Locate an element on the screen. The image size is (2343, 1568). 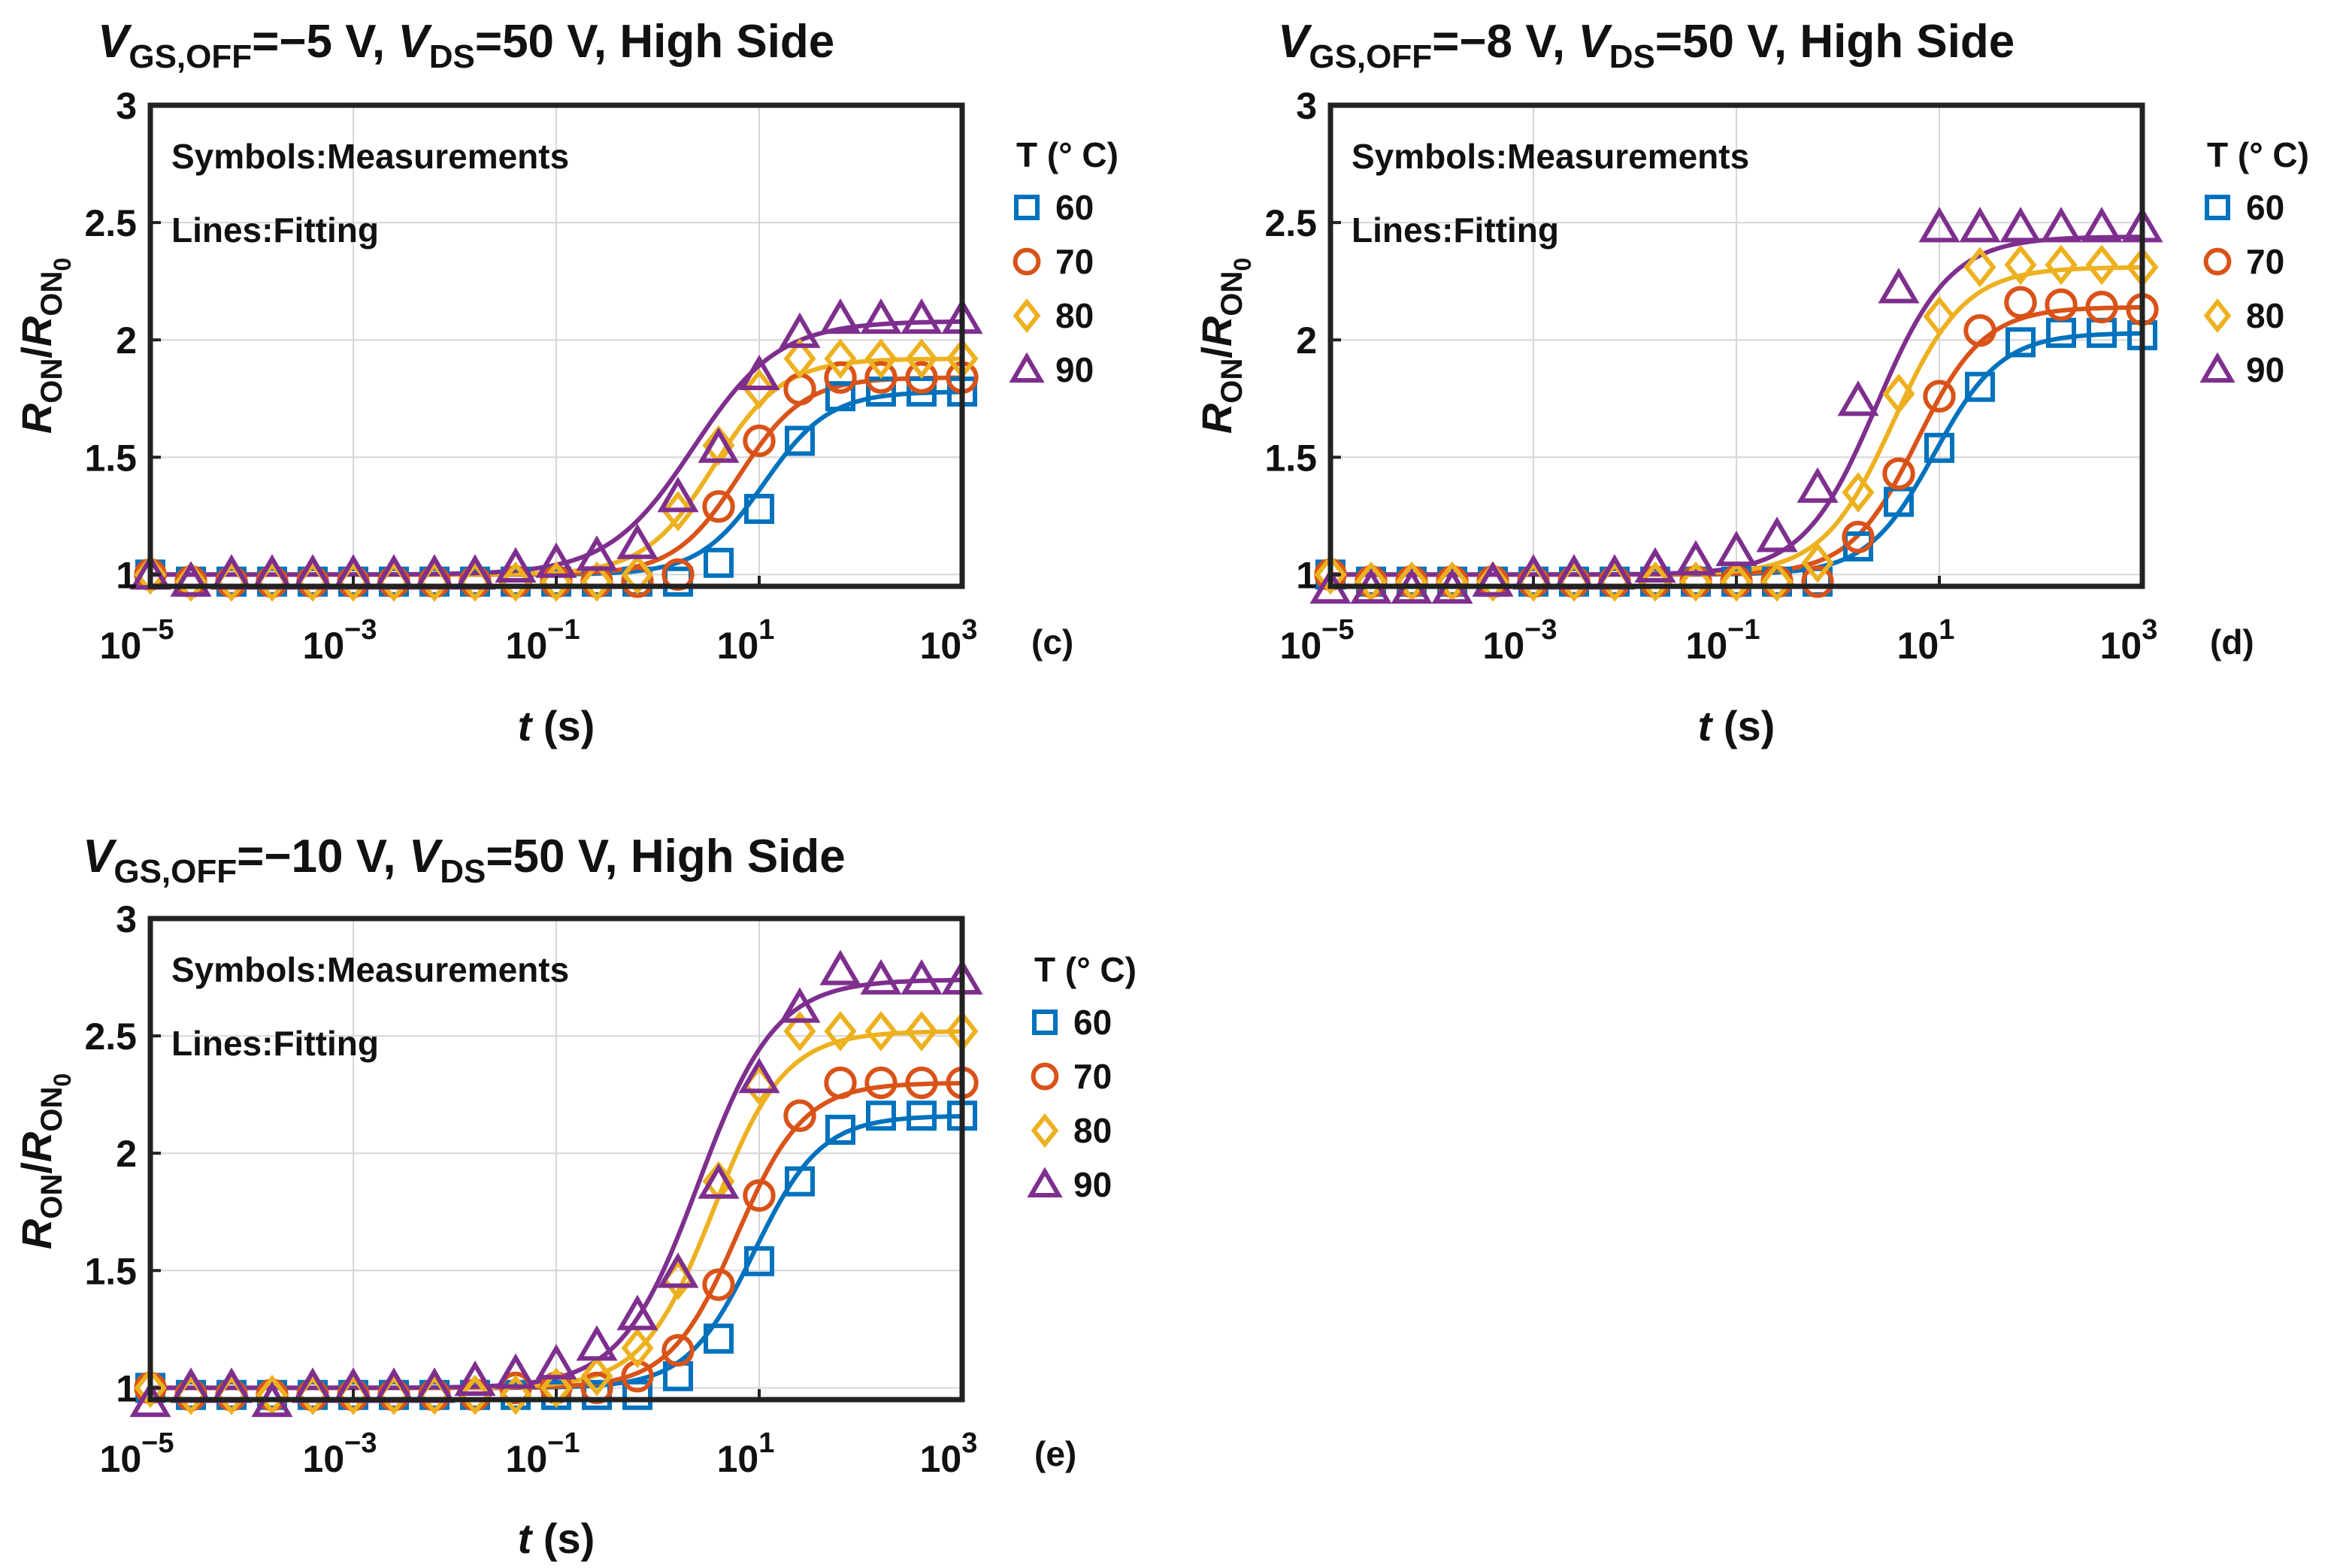
title: VGS,OFF=−5 V, VDS=50 V, High Side is located at coordinates (466, 45).